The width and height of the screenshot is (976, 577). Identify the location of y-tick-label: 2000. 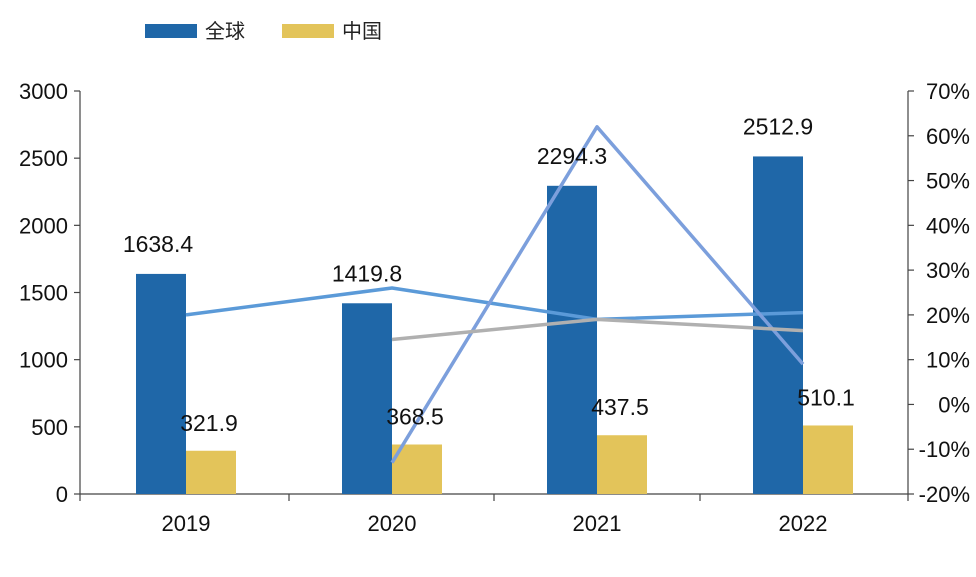
(43, 225).